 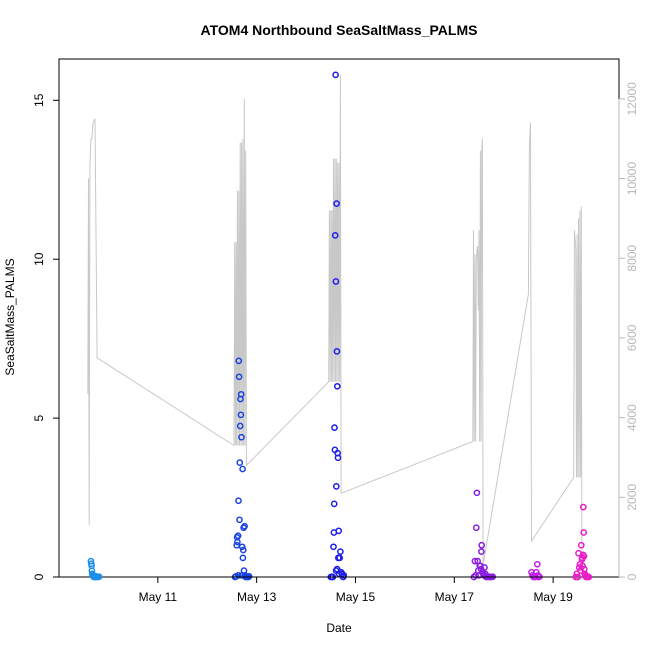 I want to click on y-left-tick-label: 10, so click(x=39, y=259).